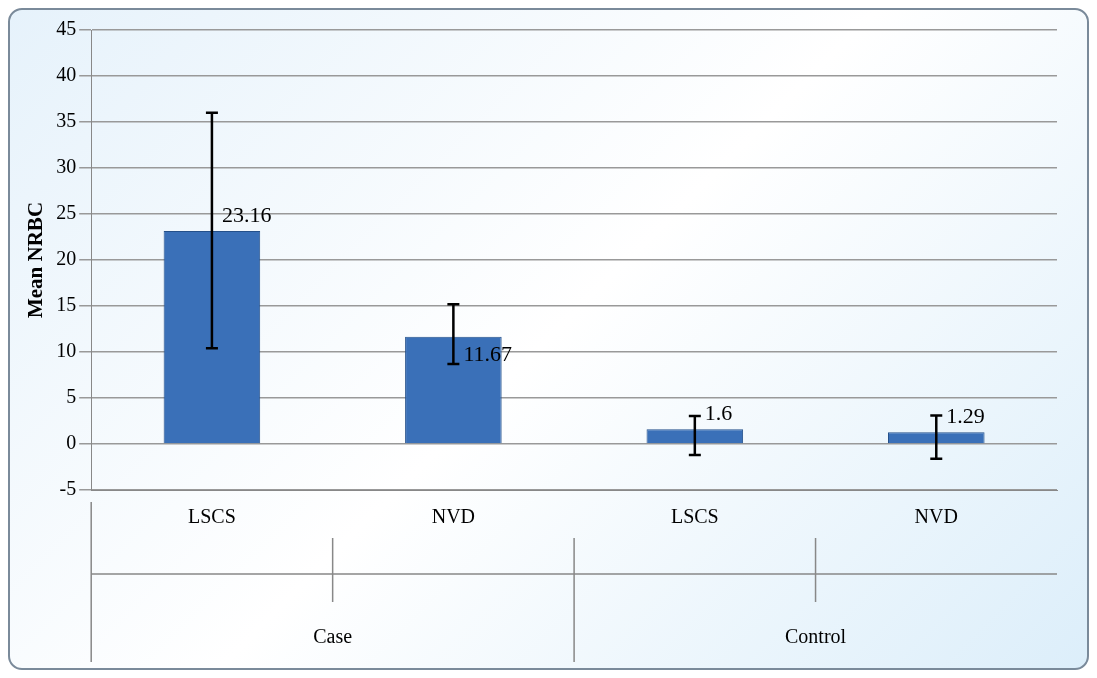 The width and height of the screenshot is (1097, 678). I want to click on data-label: 1.29, so click(965, 415).